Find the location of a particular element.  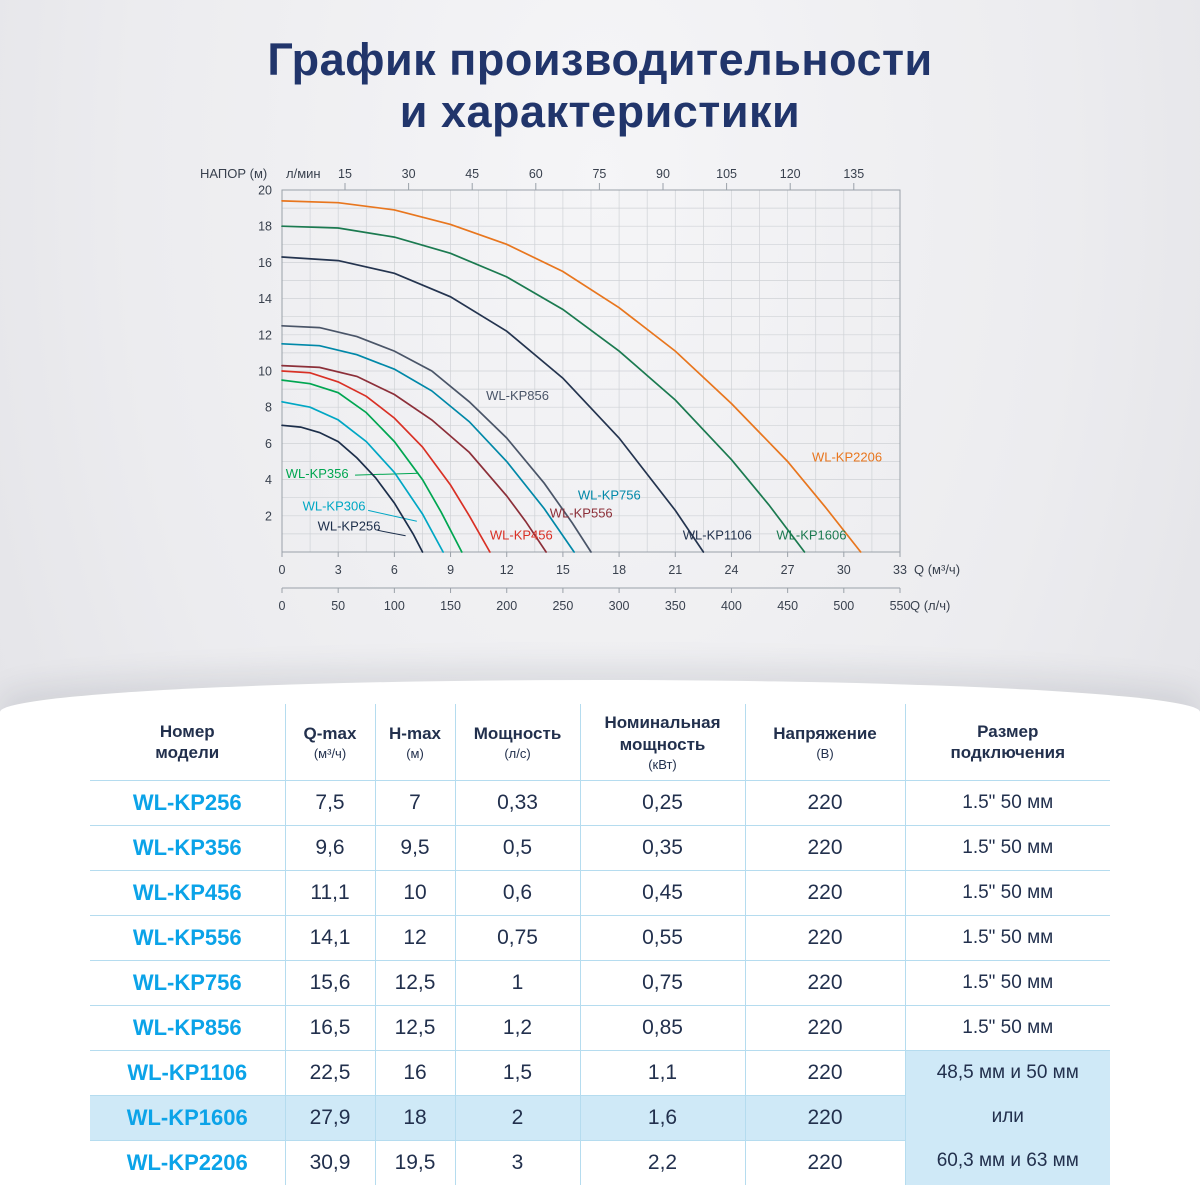

curve-label-WL-KP2206: WL-KP2206 is located at coordinates (847, 457).